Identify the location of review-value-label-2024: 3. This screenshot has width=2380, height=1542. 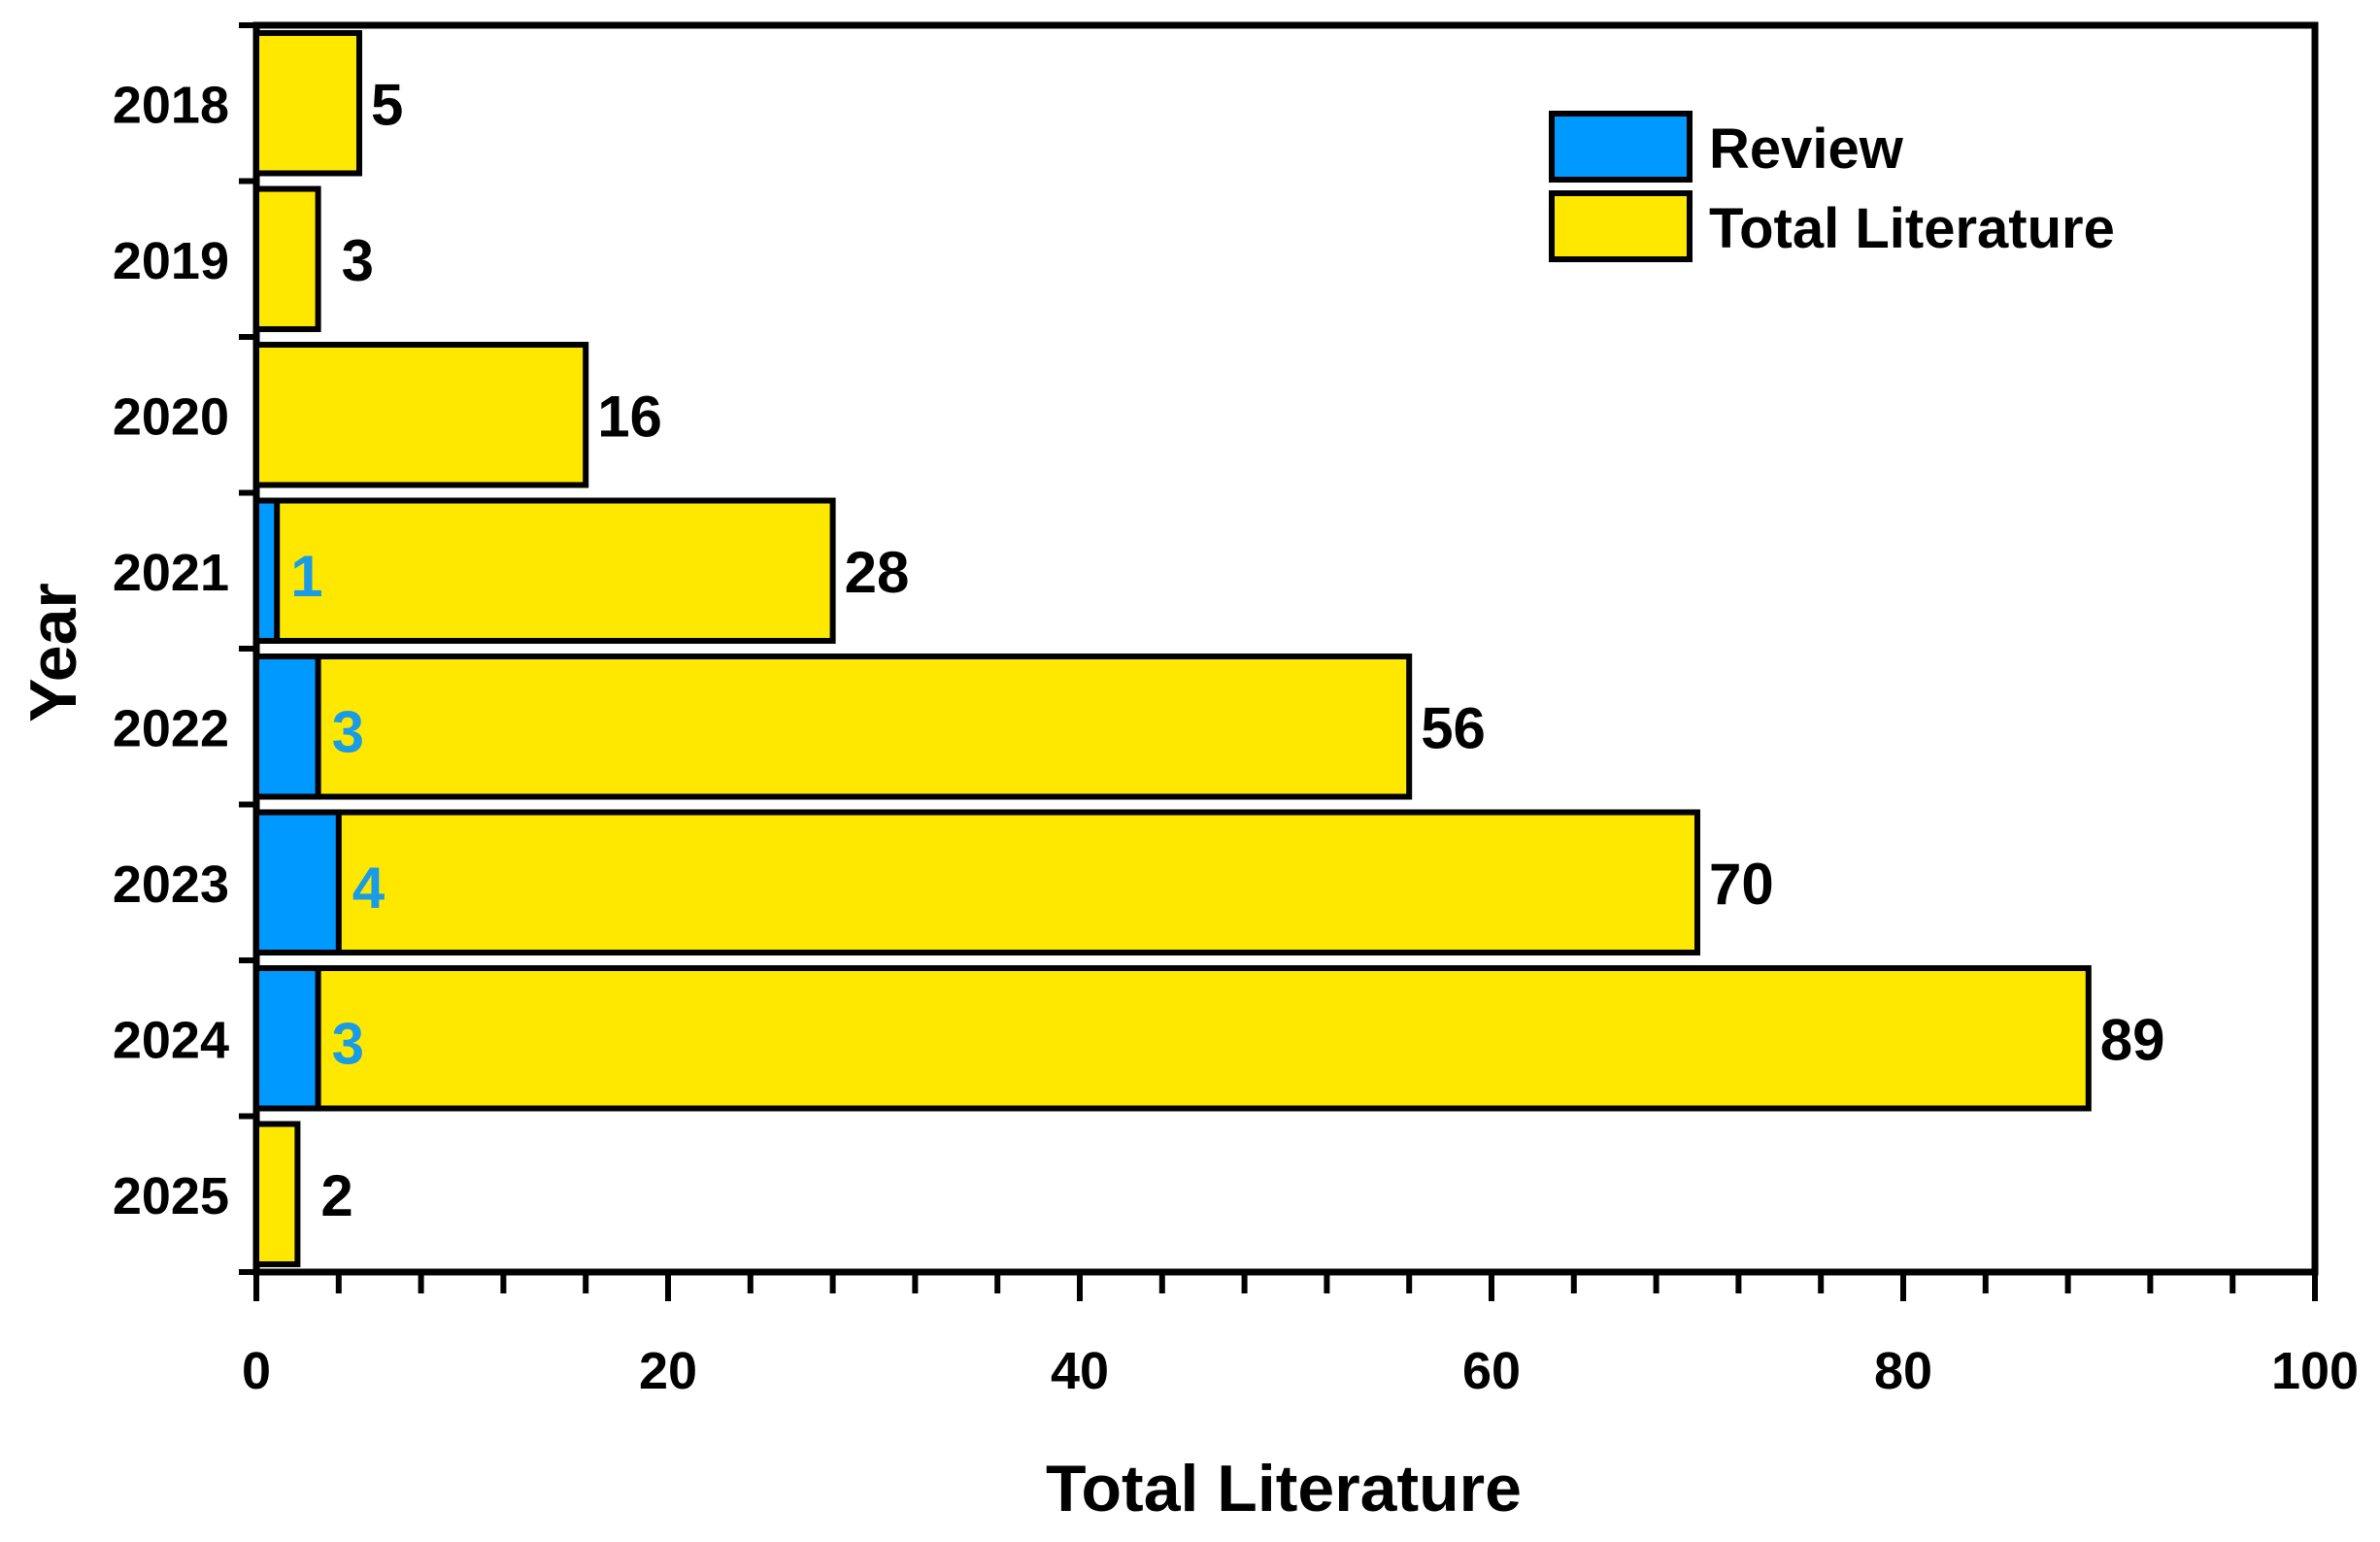
(348, 1043).